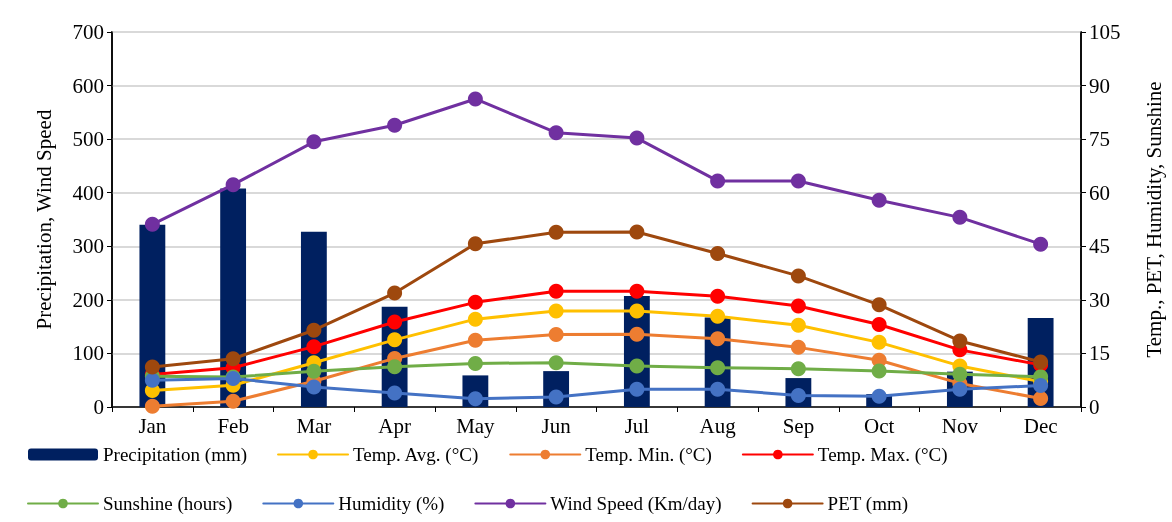 This screenshot has height=522, width=1172. Describe the element at coordinates (1040, 425) in the screenshot. I see `x-tick-label: Dec` at that location.